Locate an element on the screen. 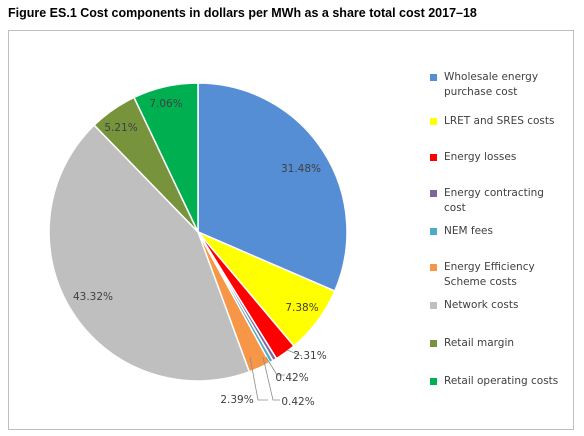 Image resolution: width=584 pixels, height=436 pixels. legend-item: Network costs is located at coordinates (504, 305).